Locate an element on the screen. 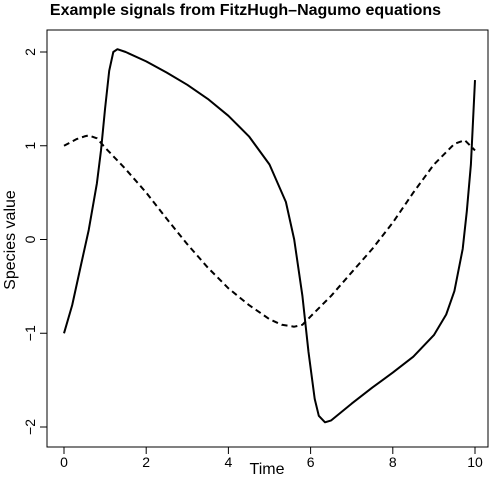  y-axis: −2 −1 0 1 2 is located at coordinates (34, 241).